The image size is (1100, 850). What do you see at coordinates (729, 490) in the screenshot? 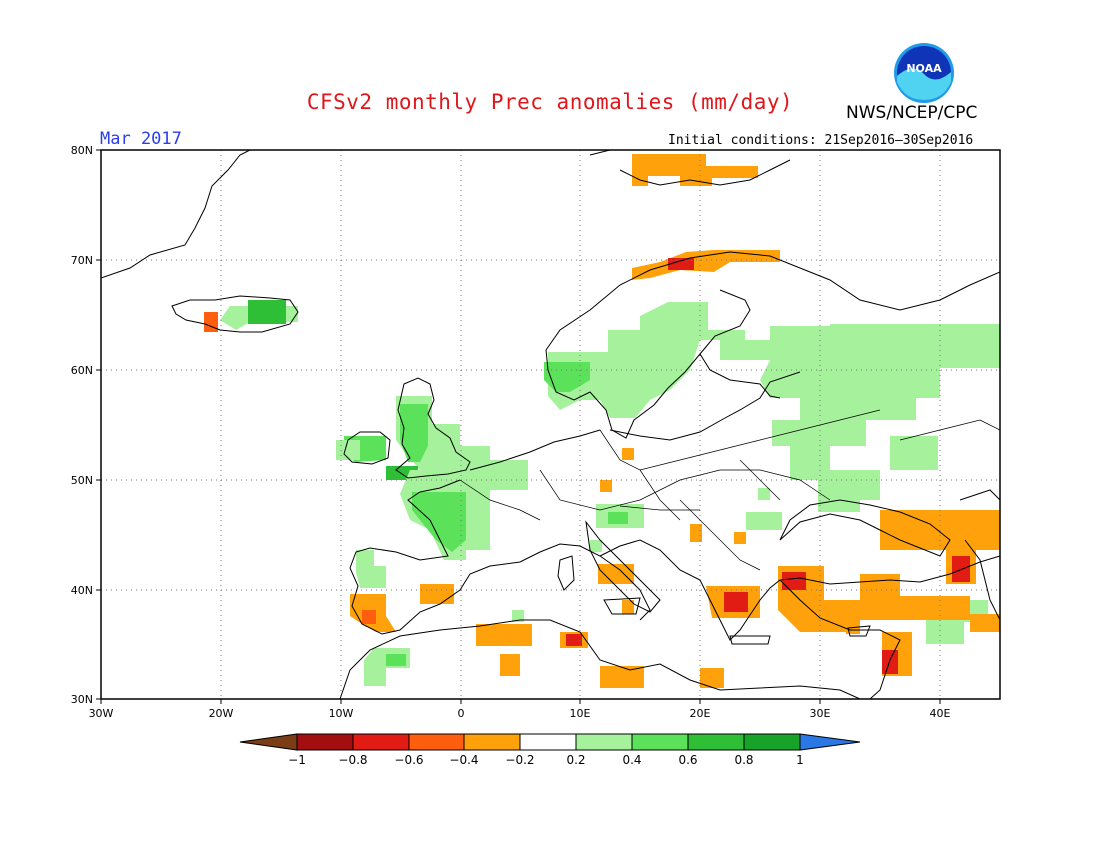
I see `borders` at bounding box center [729, 490].